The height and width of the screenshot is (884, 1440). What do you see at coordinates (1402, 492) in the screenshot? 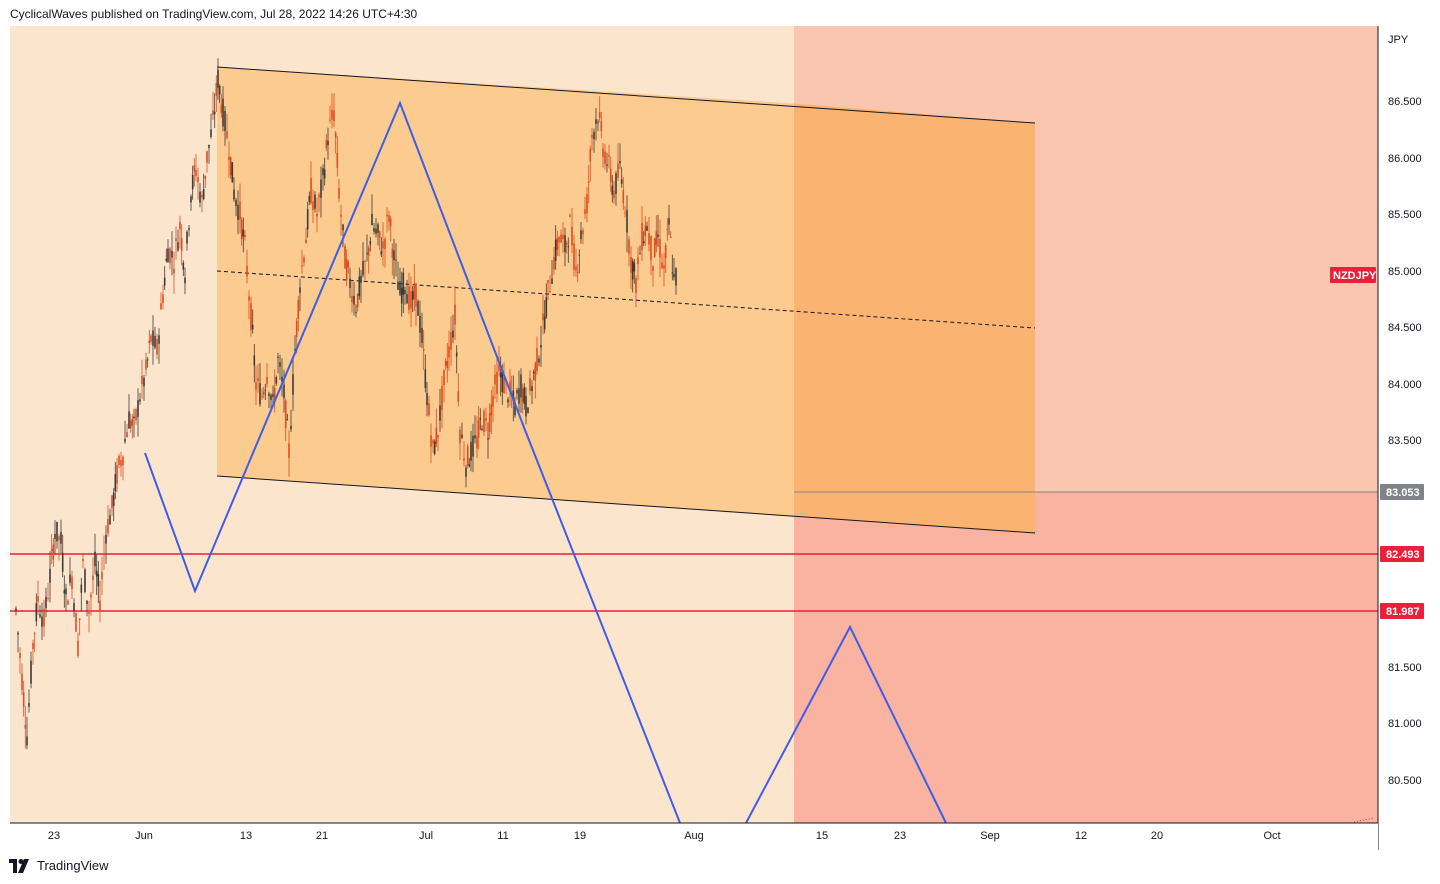
I see `price-tag-83053: 83.053` at bounding box center [1402, 492].